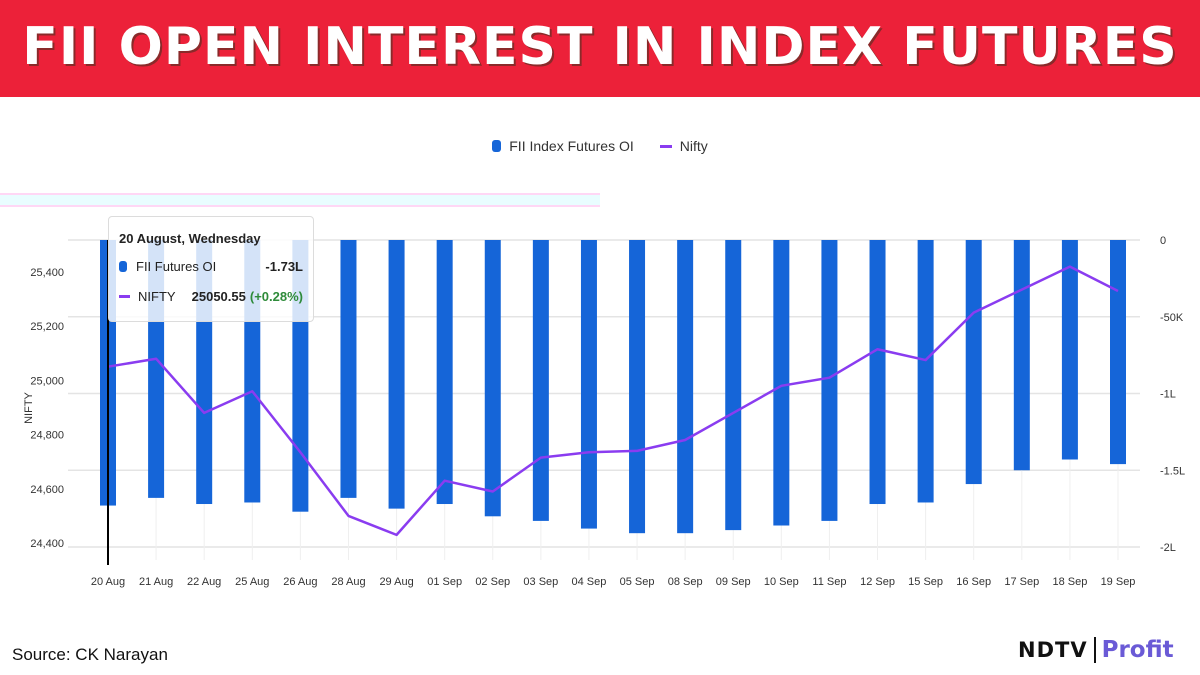 The width and height of the screenshot is (1200, 675). What do you see at coordinates (1069, 582) in the screenshot?
I see `x-axis-tick: 18 Sep` at bounding box center [1069, 582].